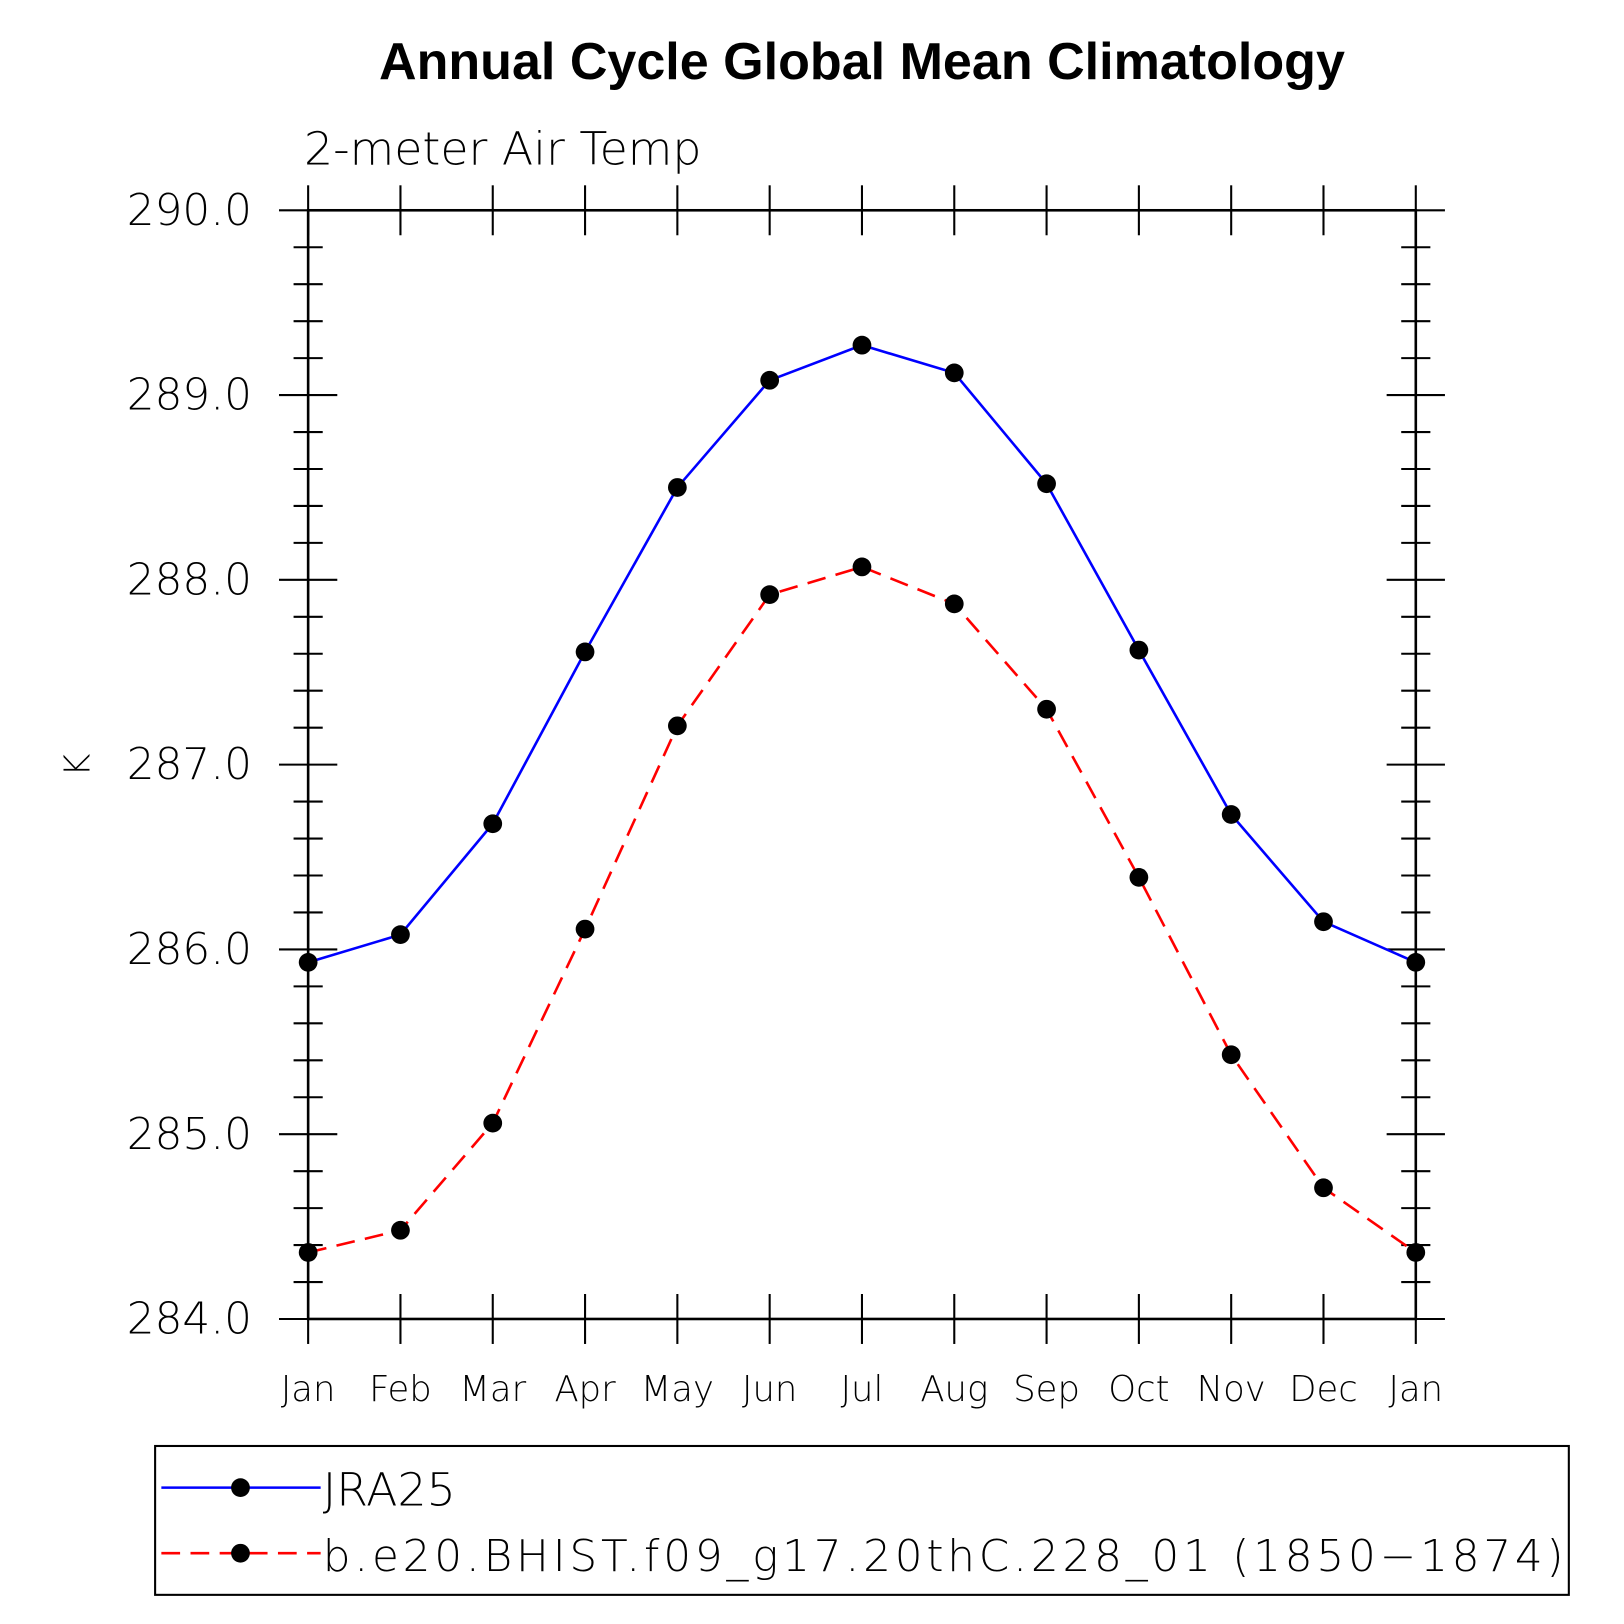 This screenshot has width=1624, height=1624. Describe the element at coordinates (189, 949) in the screenshot. I see `y-tick-label: 286.0` at that location.